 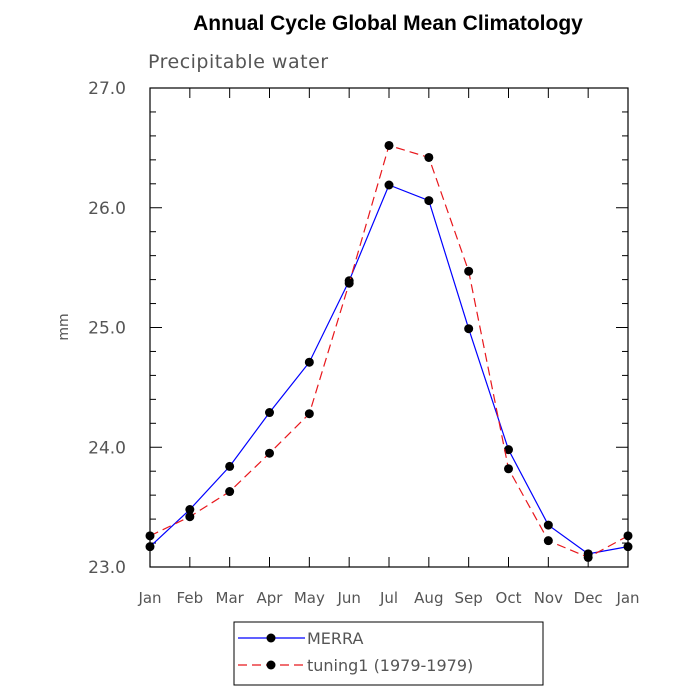 I want to click on legend: MERRA tuning1 (1979-1979), so click(x=388, y=653).